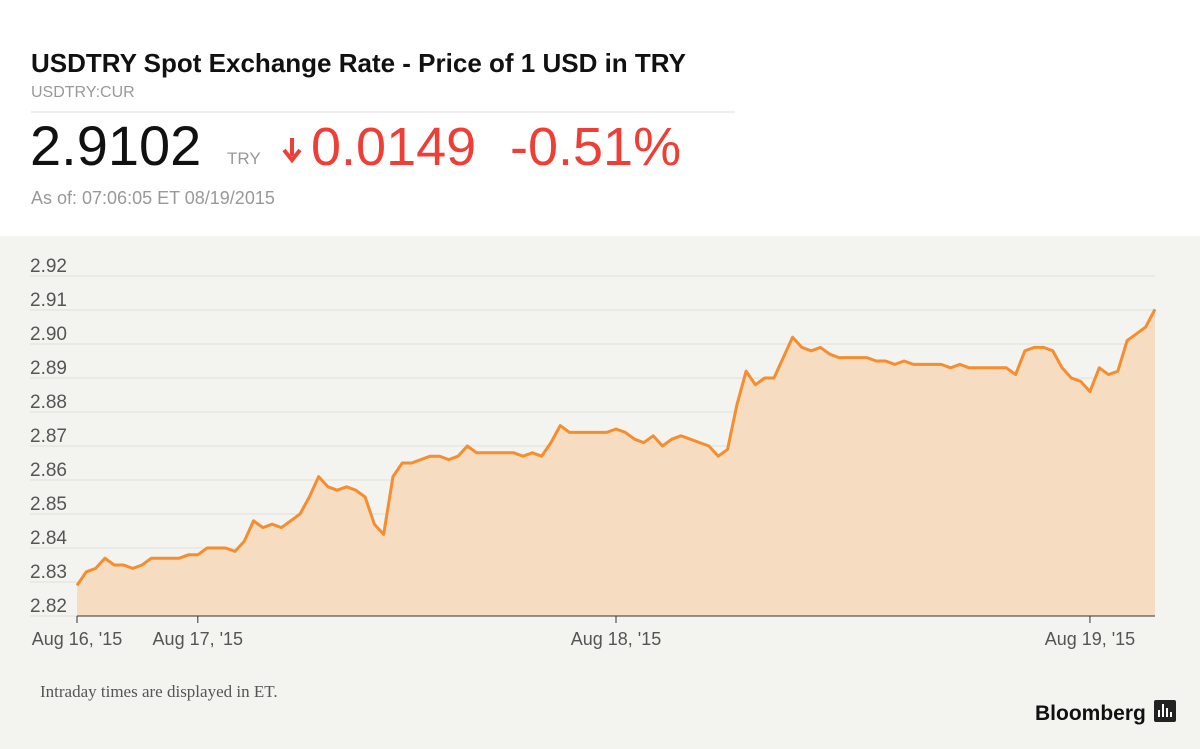 The height and width of the screenshot is (749, 1200). What do you see at coordinates (153, 198) in the screenshot?
I see `as-of: As of: 07:06:05 ET 08/19/2015` at bounding box center [153, 198].